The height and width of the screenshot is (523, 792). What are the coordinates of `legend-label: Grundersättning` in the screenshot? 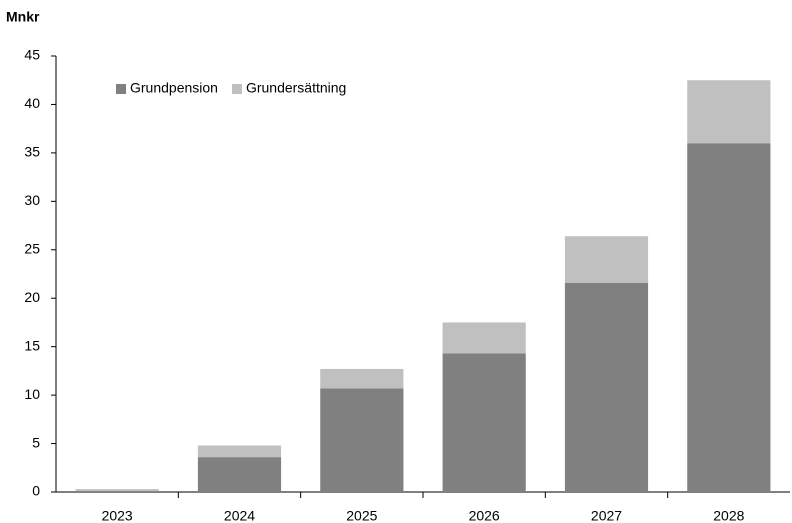 It's located at (296, 88).